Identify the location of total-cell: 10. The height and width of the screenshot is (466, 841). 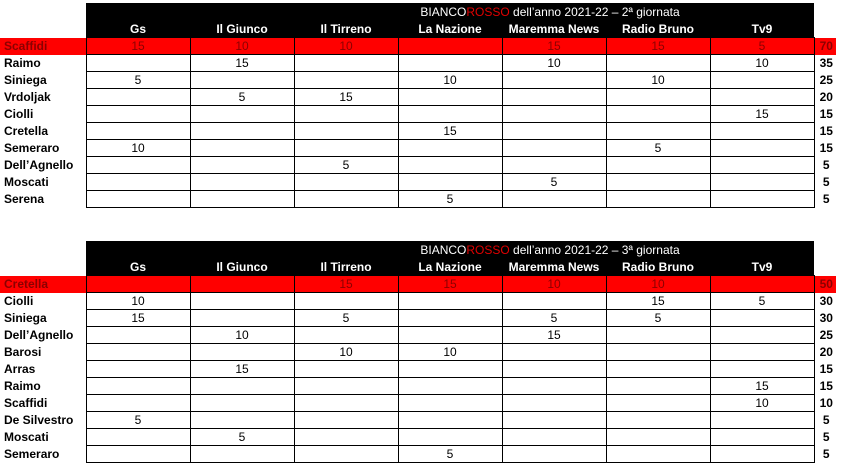
(826, 403).